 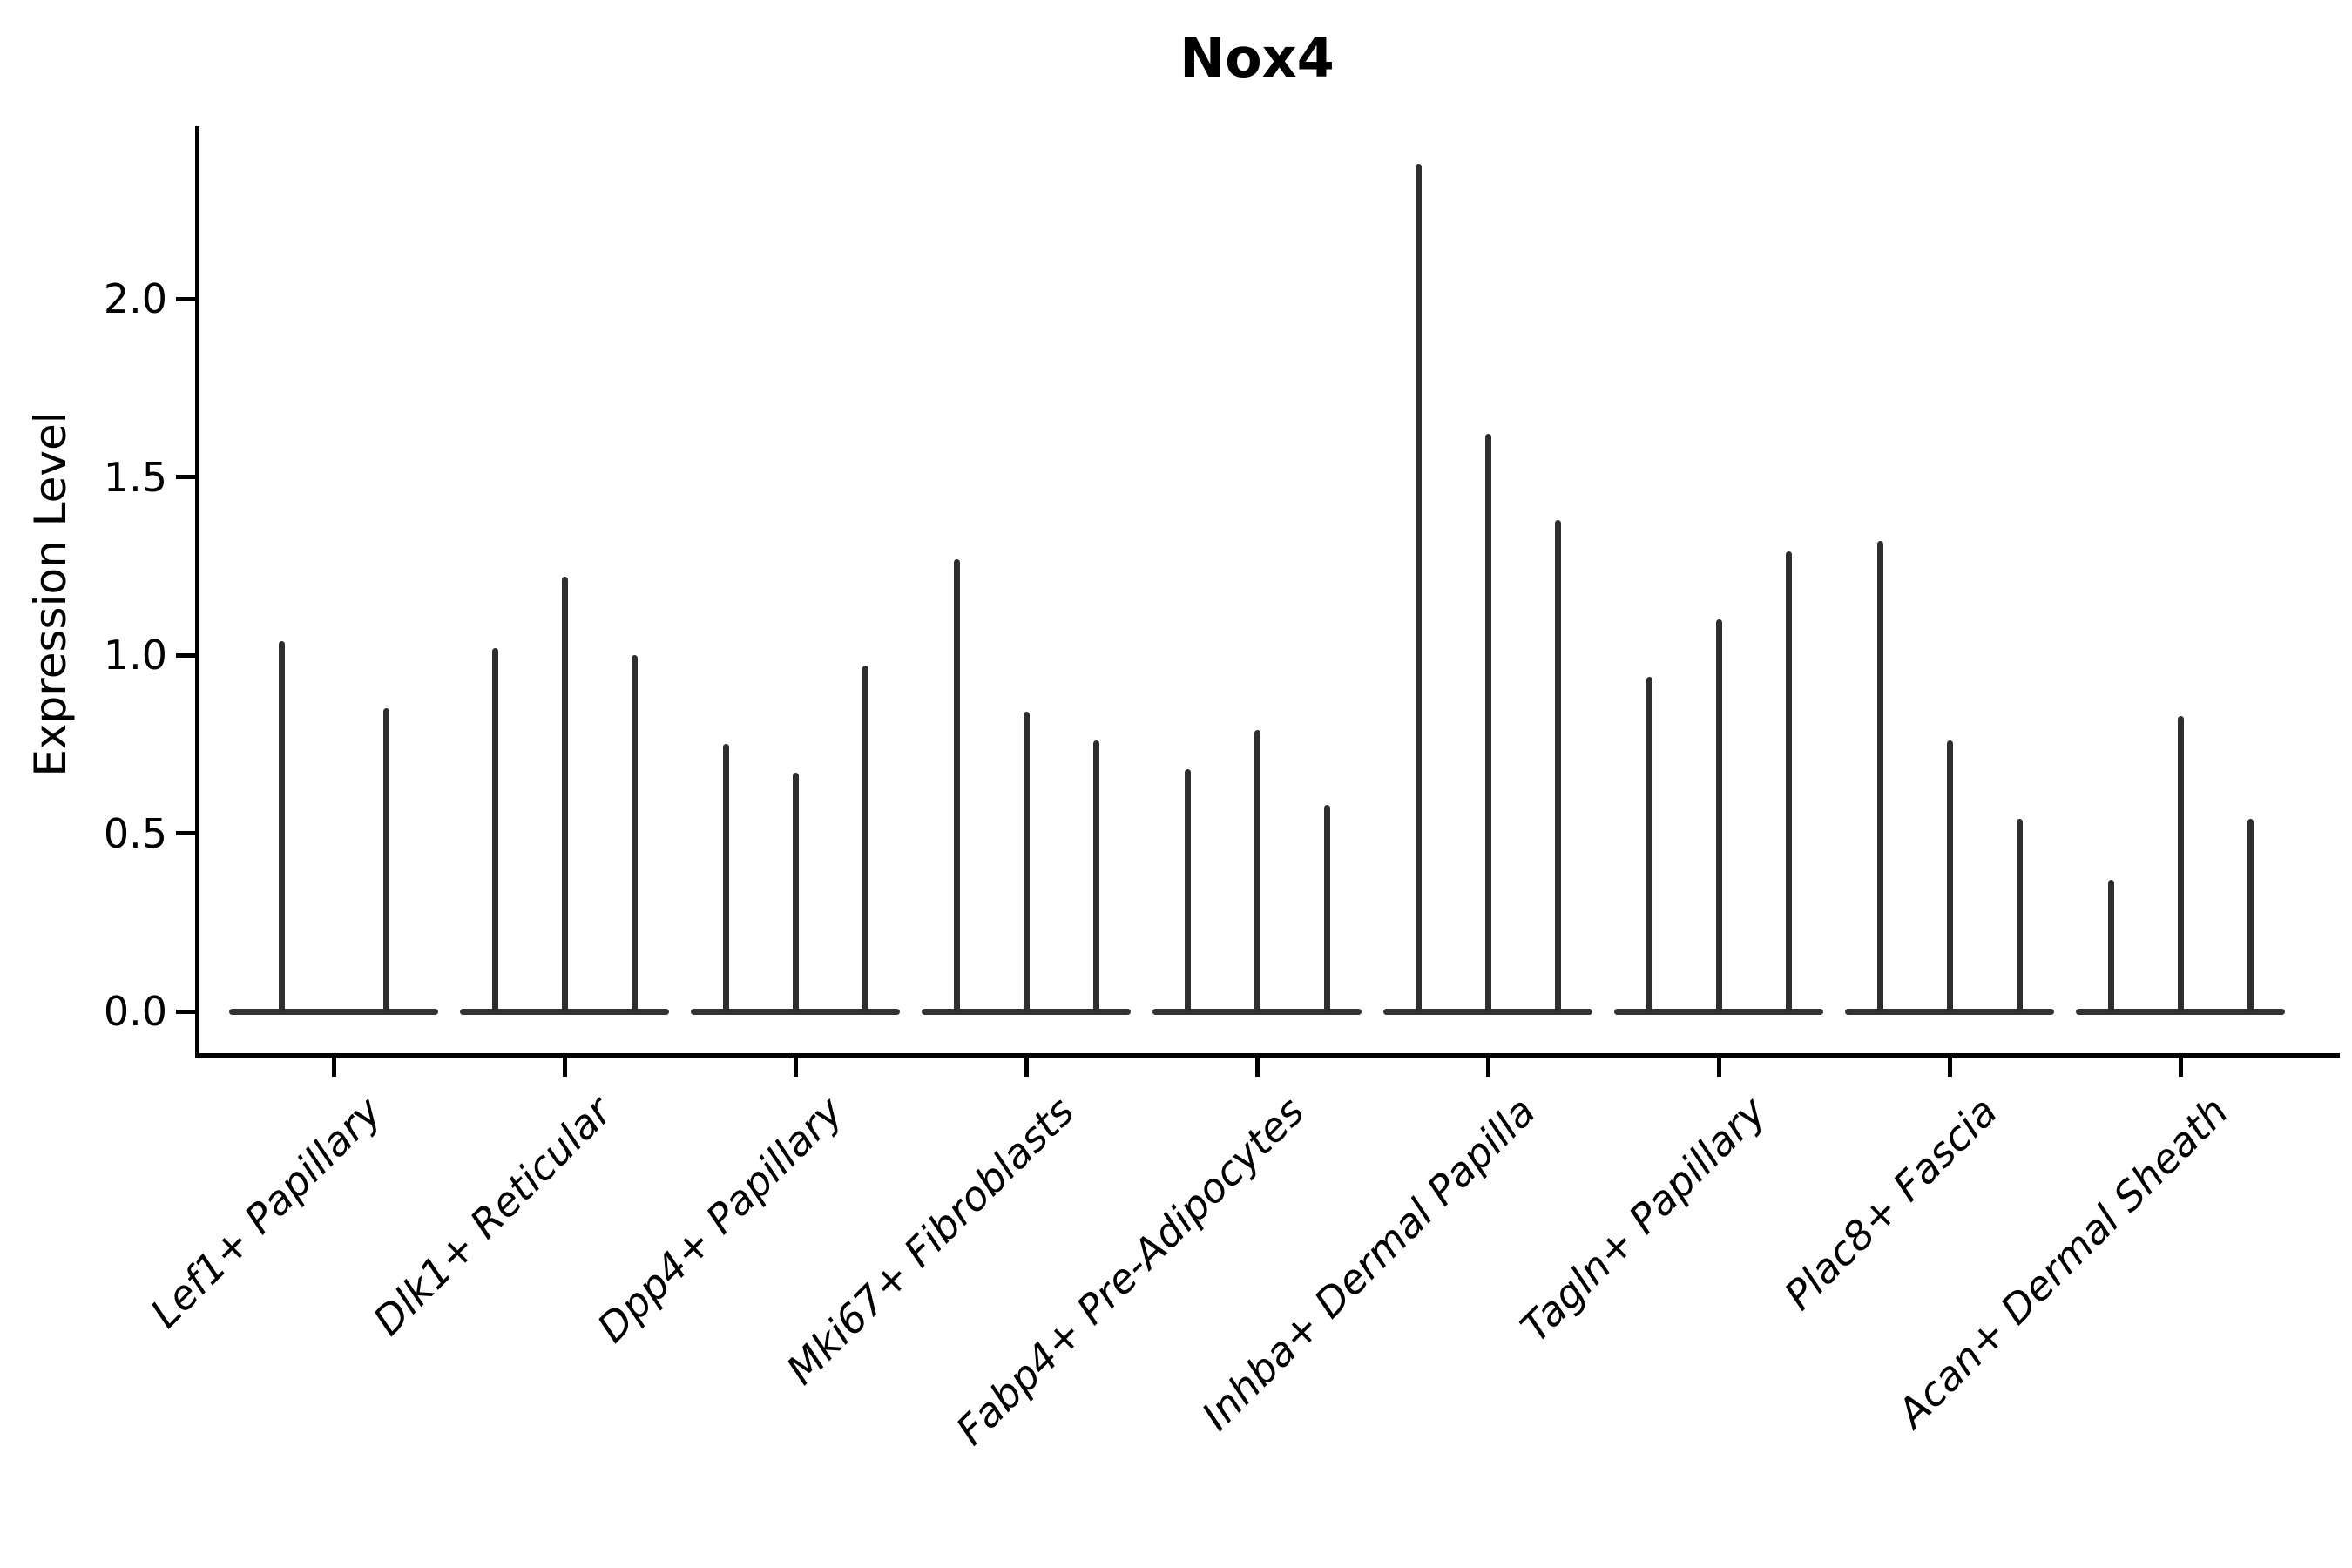 What do you see at coordinates (720, 1219) in the screenshot?
I see `x-category-label: Dpp4+ Papillary` at bounding box center [720, 1219].